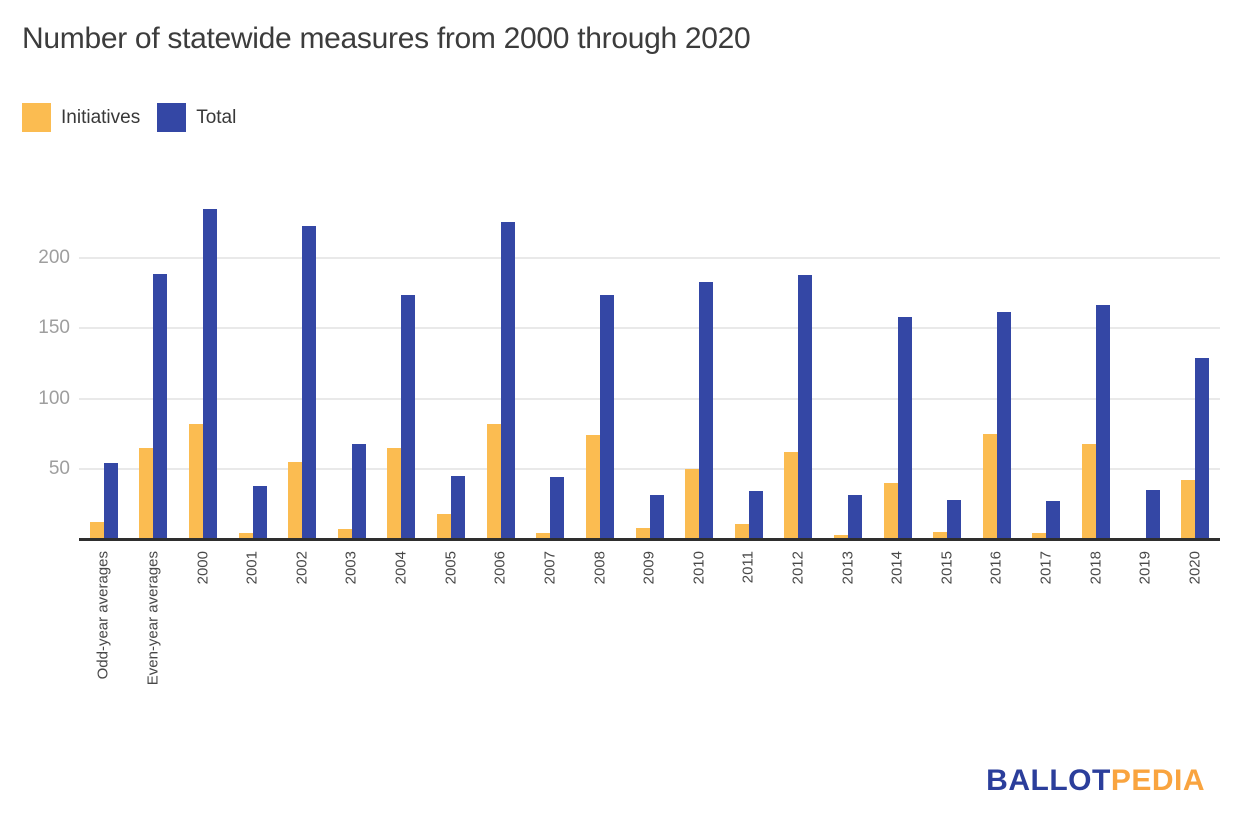 The width and height of the screenshot is (1240, 840). I want to click on bar-group-even-year-averages, so click(154, 364).